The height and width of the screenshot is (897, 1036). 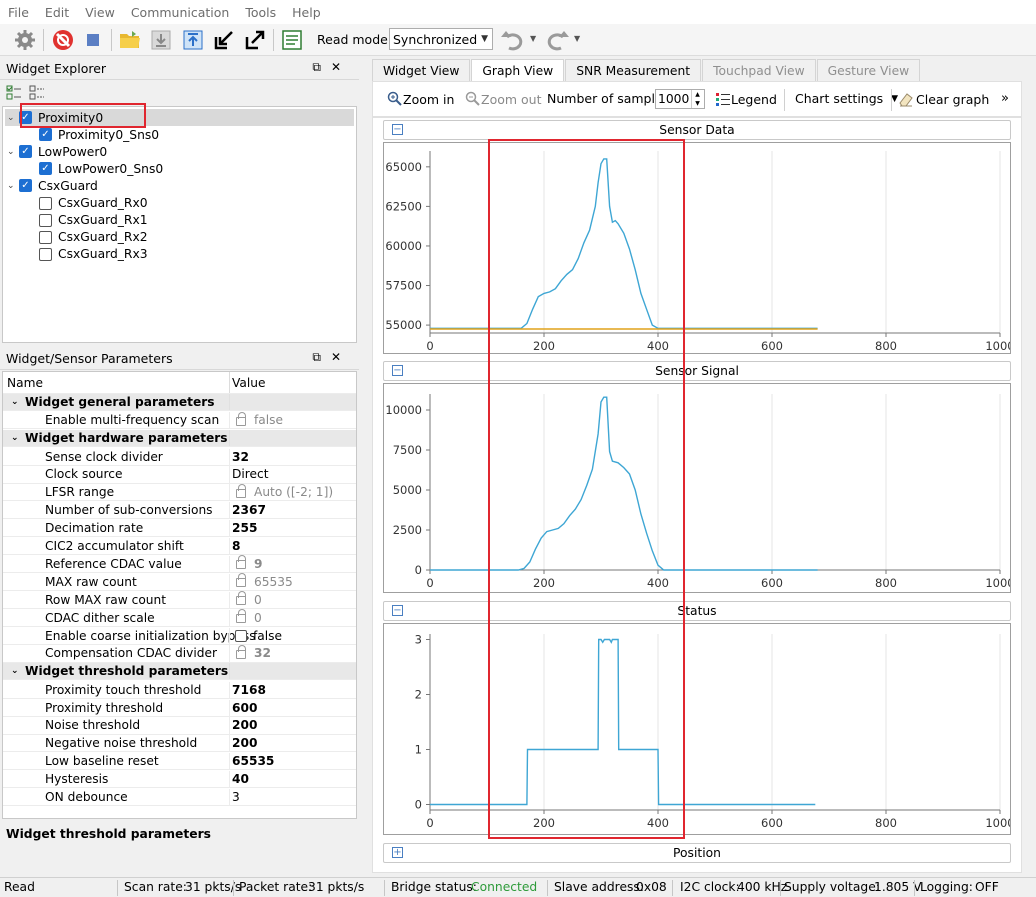 I want to click on parameter-value-cell: 2367, so click(x=292, y=510).